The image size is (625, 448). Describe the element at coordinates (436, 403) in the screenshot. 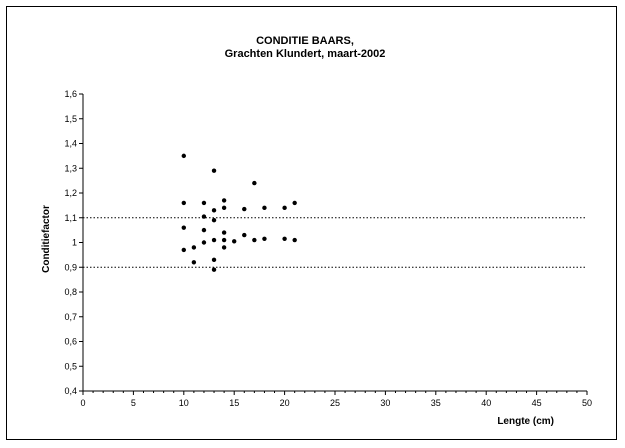

I see `x-tick-label: 35` at that location.